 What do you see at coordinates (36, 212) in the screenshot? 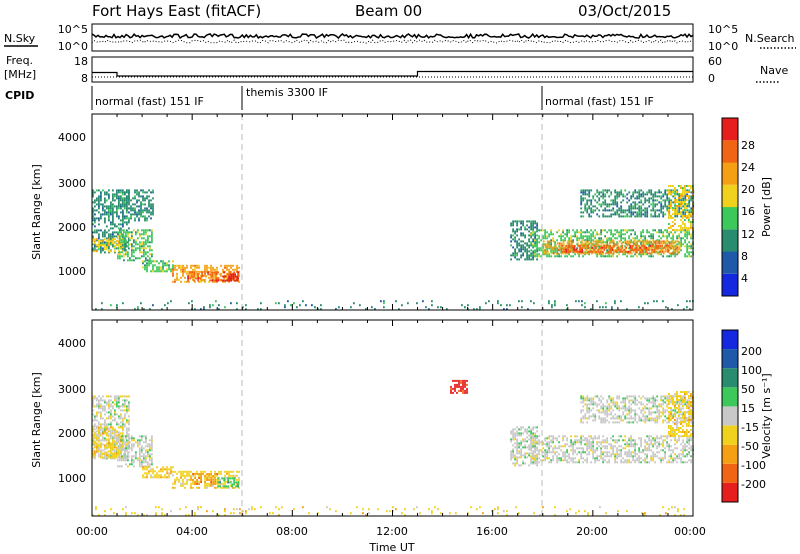
I see `power-ylabel: Slant Range [km]` at bounding box center [36, 212].